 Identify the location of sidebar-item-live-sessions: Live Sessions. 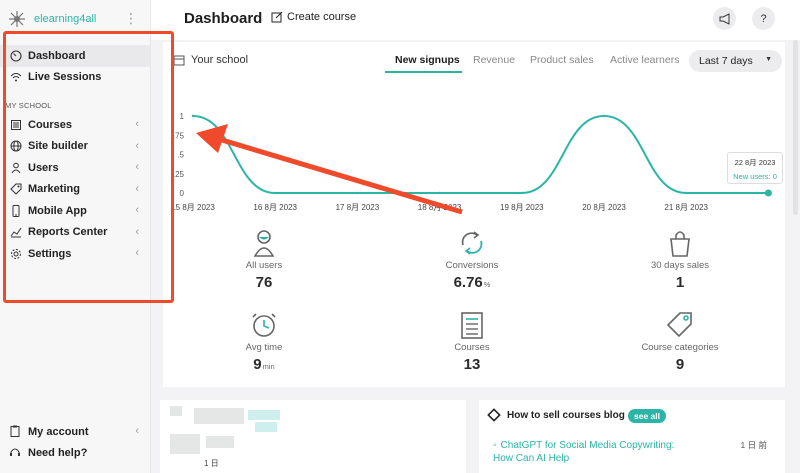
(75, 78).